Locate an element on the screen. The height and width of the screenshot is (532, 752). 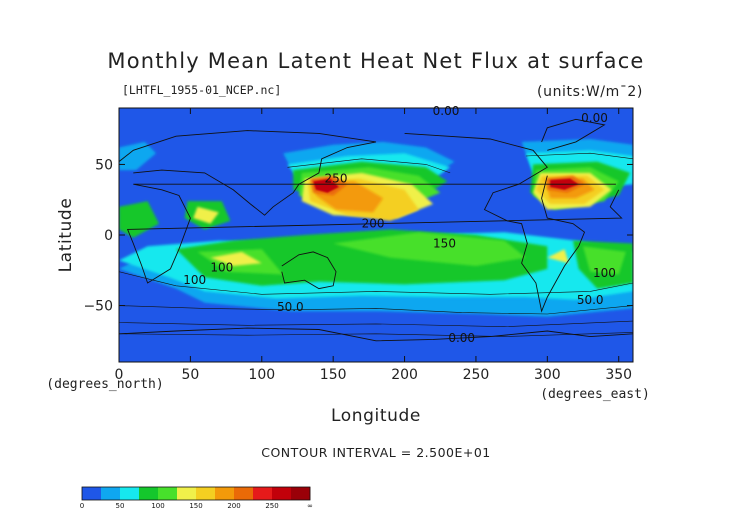
continent-outline-americas is located at coordinates (495, 222).